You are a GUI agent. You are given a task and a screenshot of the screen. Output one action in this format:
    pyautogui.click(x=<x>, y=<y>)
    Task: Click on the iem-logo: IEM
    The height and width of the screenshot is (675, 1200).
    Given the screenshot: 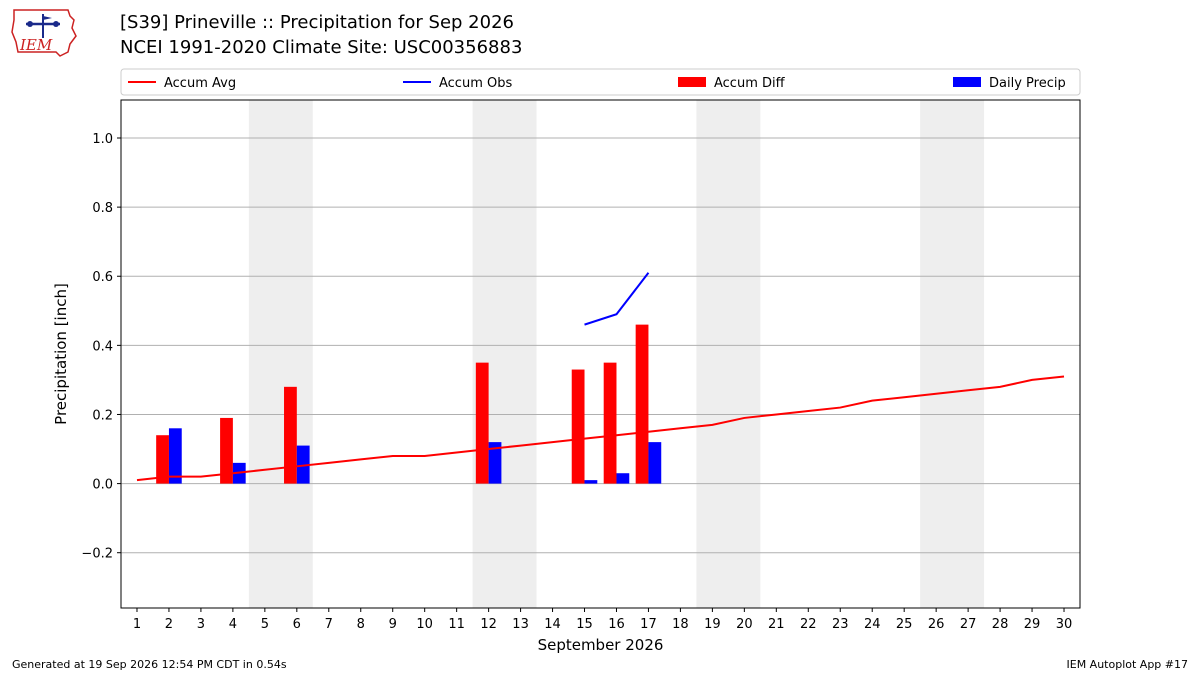 What is the action you would take?
    pyautogui.click(x=44, y=33)
    